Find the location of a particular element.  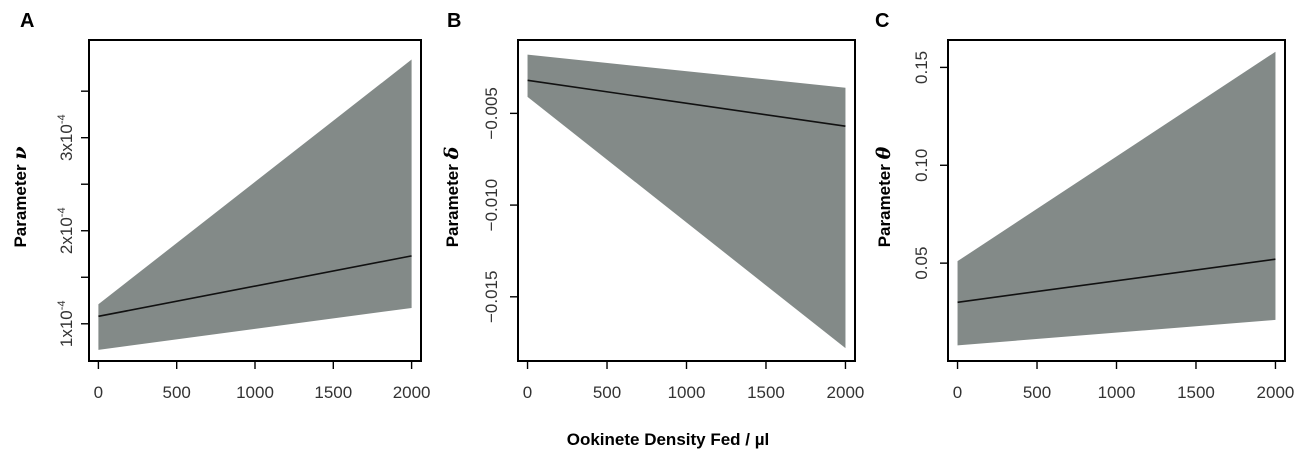

y-tick-label-b: −0.010 is located at coordinates (491, 205).